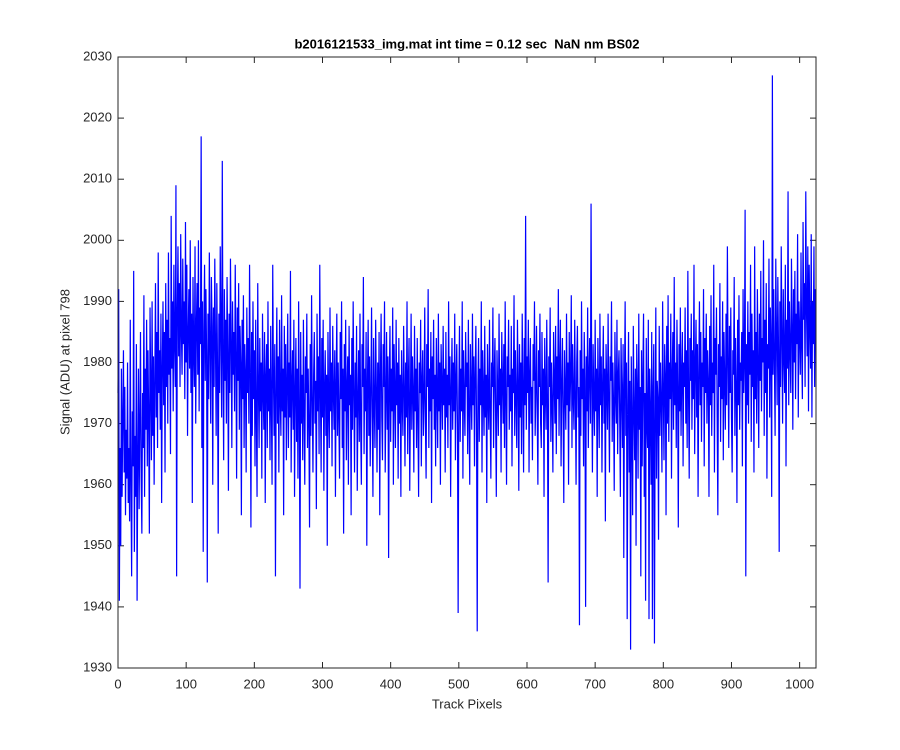 The height and width of the screenshot is (750, 900). Describe the element at coordinates (97, 117) in the screenshot. I see `y-tick-label: 2020` at that location.